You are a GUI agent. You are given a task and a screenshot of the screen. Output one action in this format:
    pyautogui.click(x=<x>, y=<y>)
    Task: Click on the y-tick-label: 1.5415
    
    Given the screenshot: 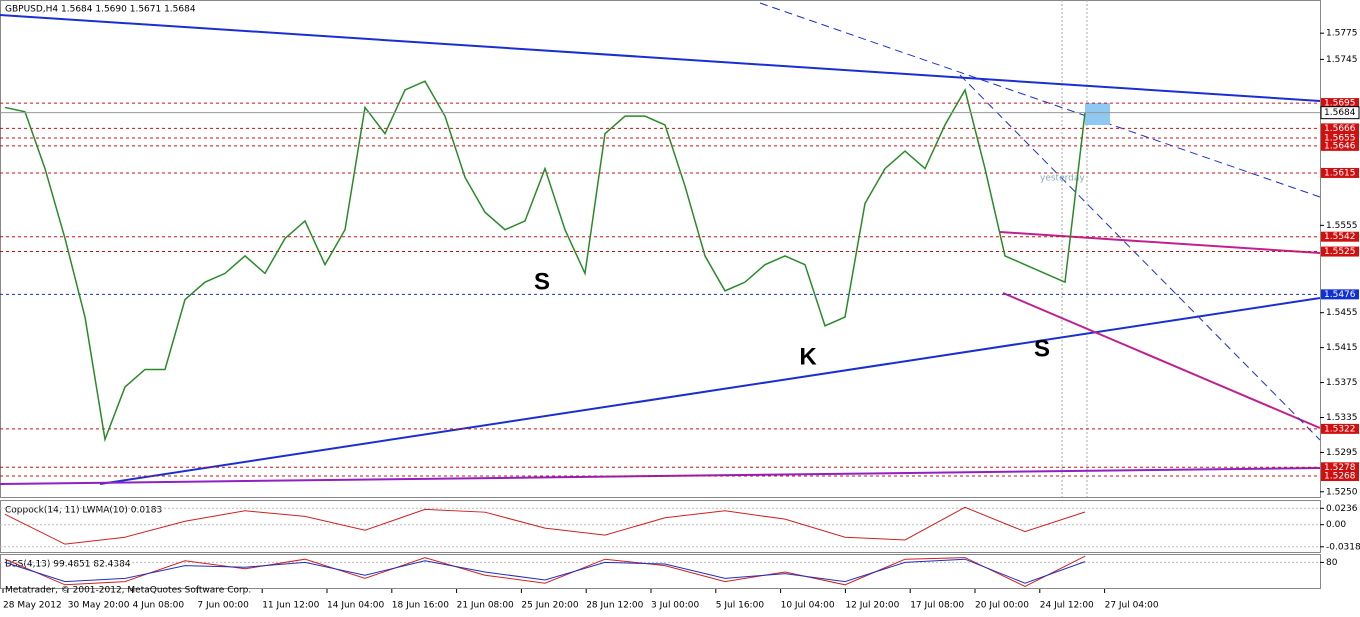 What is the action you would take?
    pyautogui.click(x=1342, y=348)
    